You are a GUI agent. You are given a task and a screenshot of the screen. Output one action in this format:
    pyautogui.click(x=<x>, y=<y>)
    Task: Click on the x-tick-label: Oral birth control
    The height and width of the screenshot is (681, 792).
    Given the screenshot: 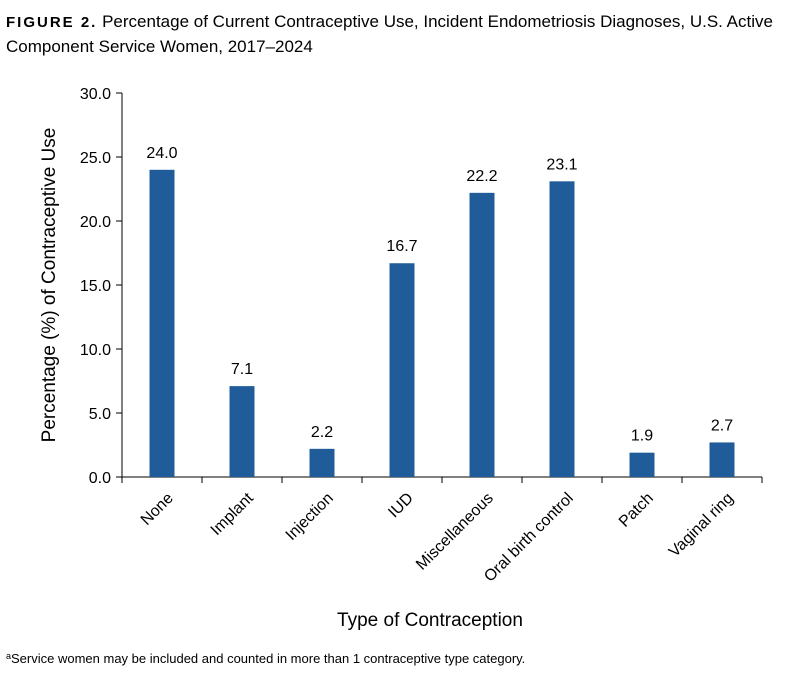 What is the action you would take?
    pyautogui.click(x=529, y=538)
    